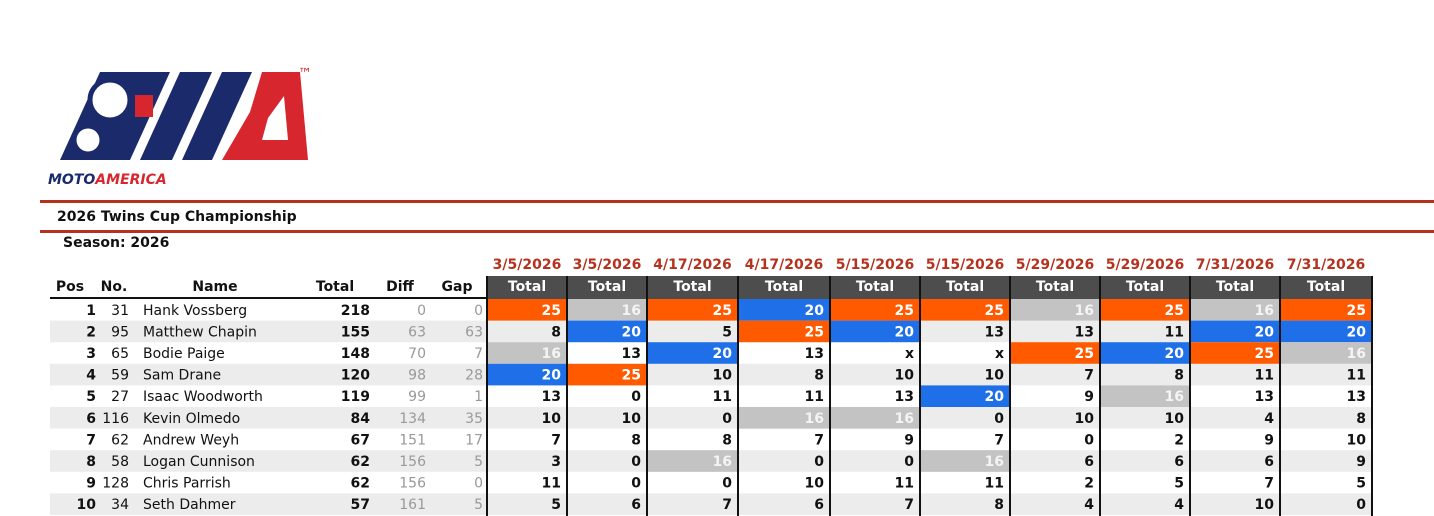  I want to click on race-result: 9, so click(1089, 397).